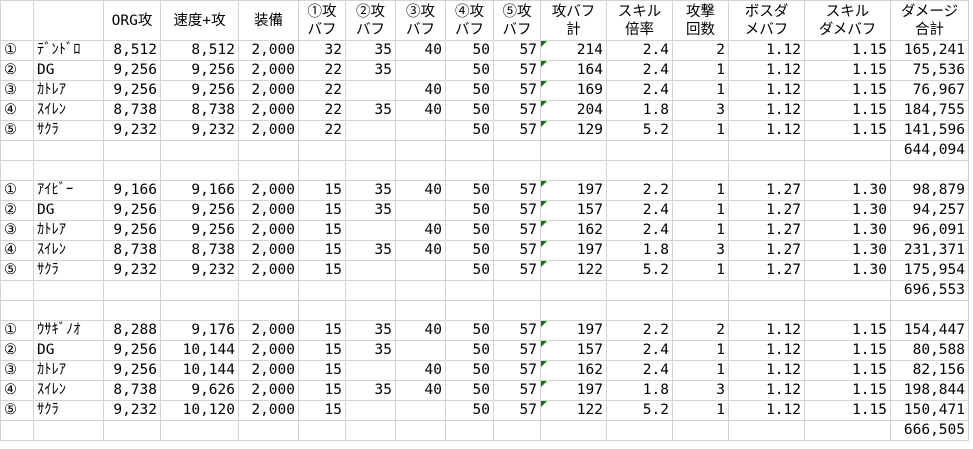 Image resolution: width=973 pixels, height=449 pixels. Describe the element at coordinates (847, 20) in the screenshot. I see `header-cell: スキル ダメバフ` at that location.